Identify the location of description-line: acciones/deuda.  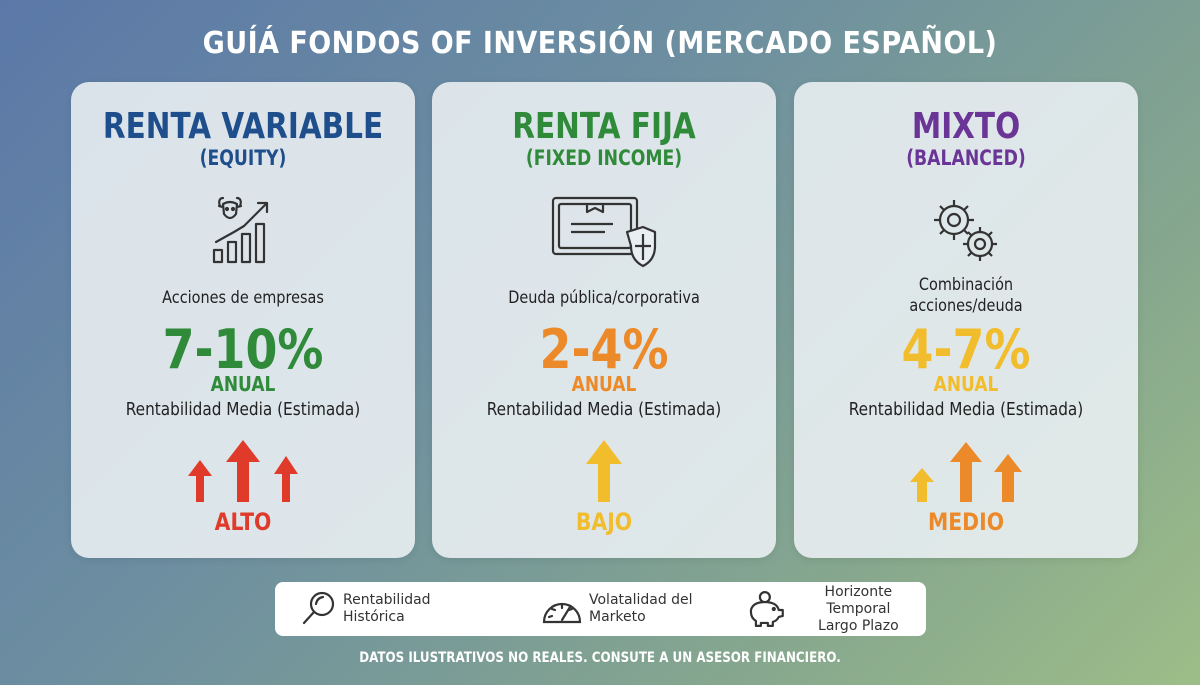
(966, 306).